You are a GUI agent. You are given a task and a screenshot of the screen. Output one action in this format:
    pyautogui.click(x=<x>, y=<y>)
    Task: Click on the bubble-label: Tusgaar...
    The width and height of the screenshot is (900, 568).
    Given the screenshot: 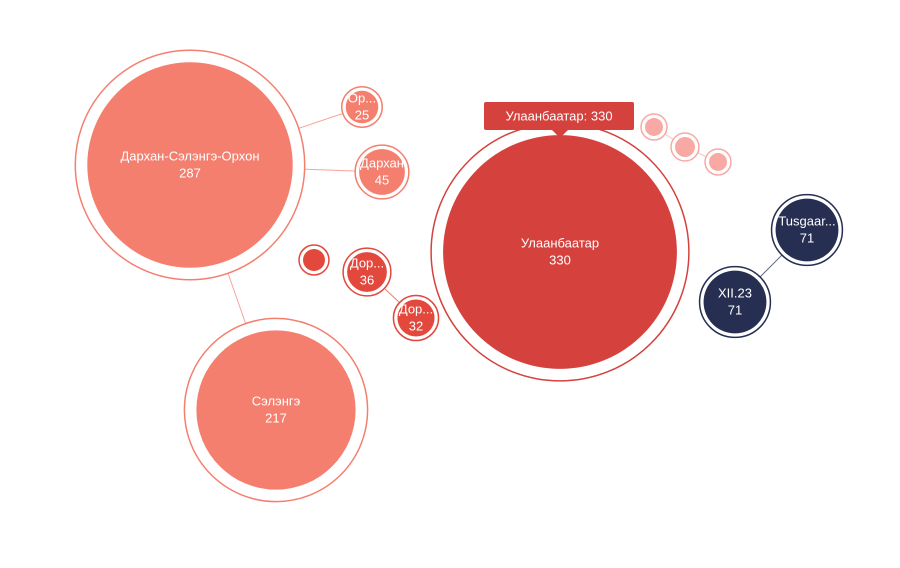 What is the action you would take?
    pyautogui.click(x=806, y=220)
    